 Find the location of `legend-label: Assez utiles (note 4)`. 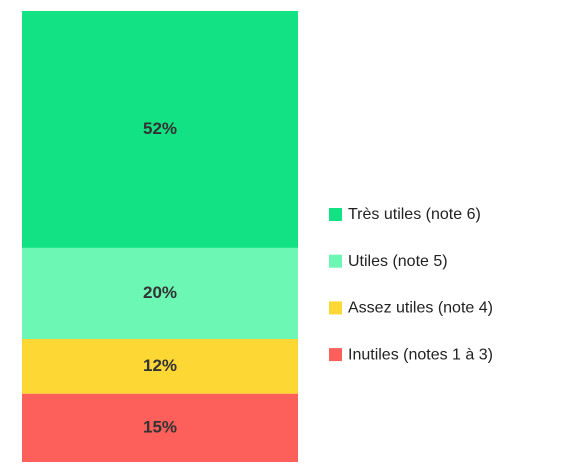

legend-label: Assez utiles (note 4) is located at coordinates (420, 308).